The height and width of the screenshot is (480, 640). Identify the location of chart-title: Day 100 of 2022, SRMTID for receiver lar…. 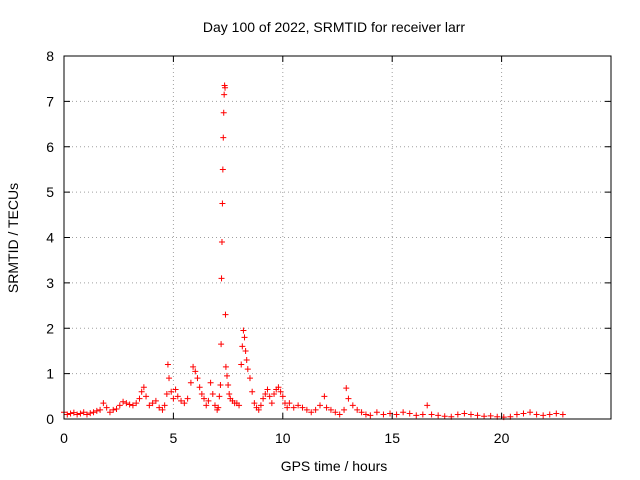
(334, 27).